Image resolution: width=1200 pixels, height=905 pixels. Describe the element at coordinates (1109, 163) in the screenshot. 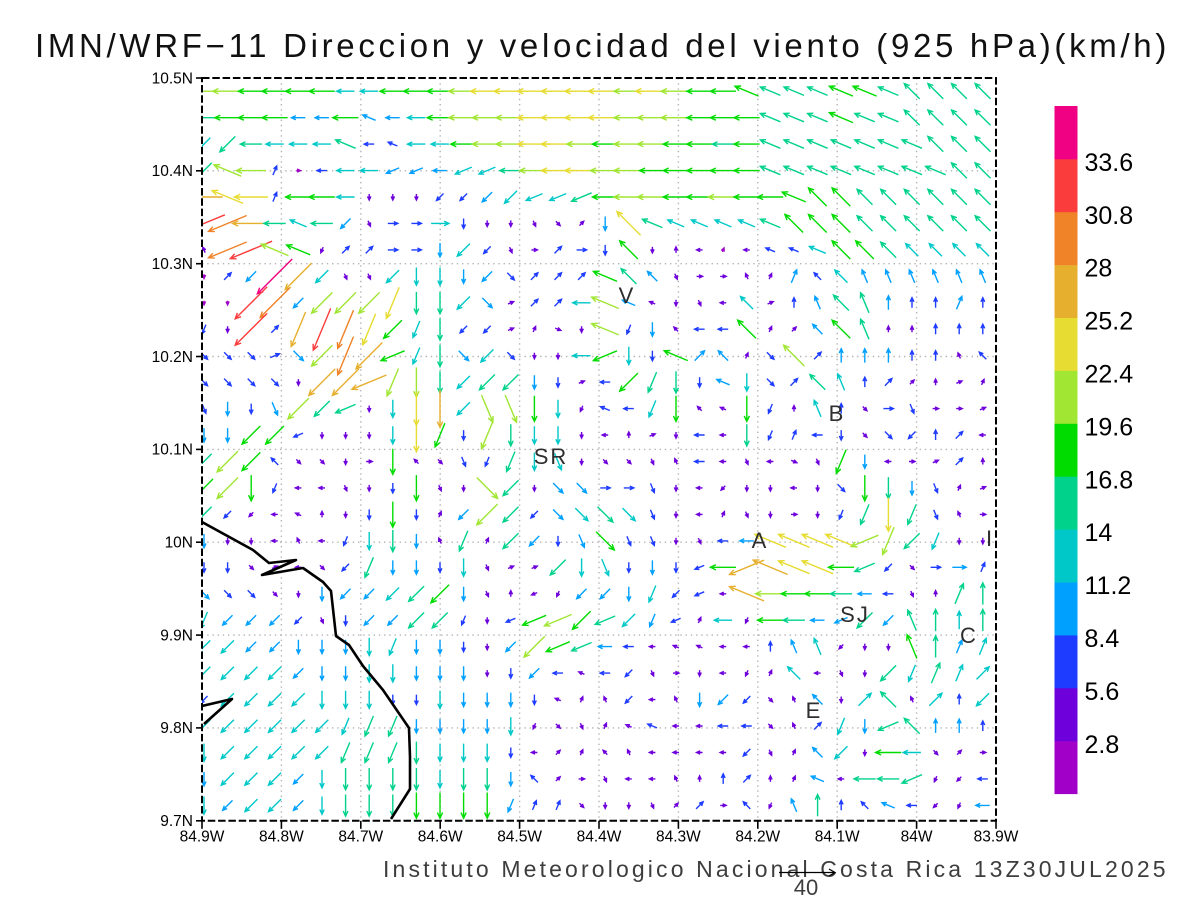

I see `svg-text: 33.6` at that location.